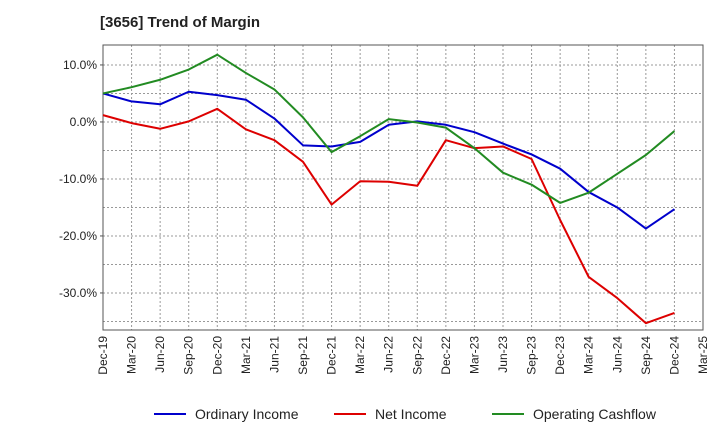  I want to click on x-tick-label: Dec-21, so click(332, 355).